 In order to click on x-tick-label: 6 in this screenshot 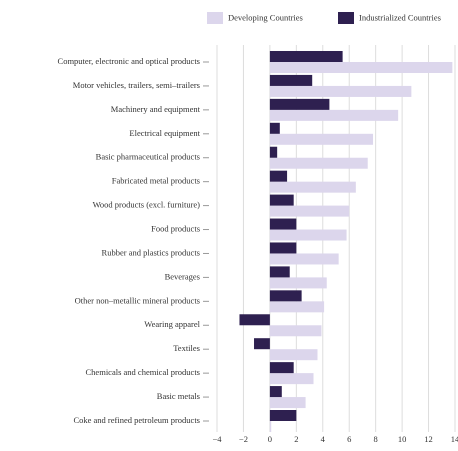, I will do `click(349, 439)`.